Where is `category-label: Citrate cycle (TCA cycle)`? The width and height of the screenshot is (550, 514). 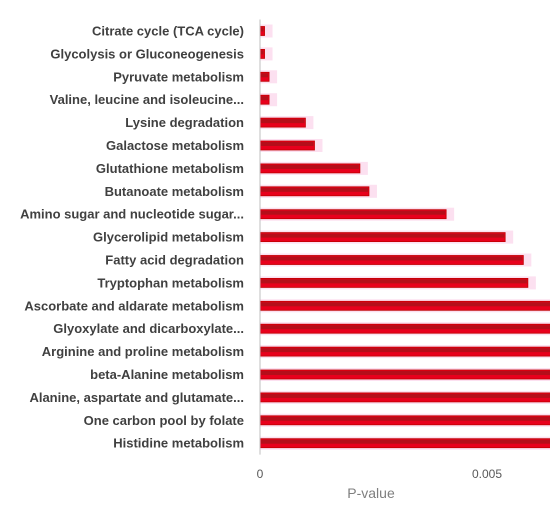 category-label: Citrate cycle (TCA cycle) is located at coordinates (168, 31).